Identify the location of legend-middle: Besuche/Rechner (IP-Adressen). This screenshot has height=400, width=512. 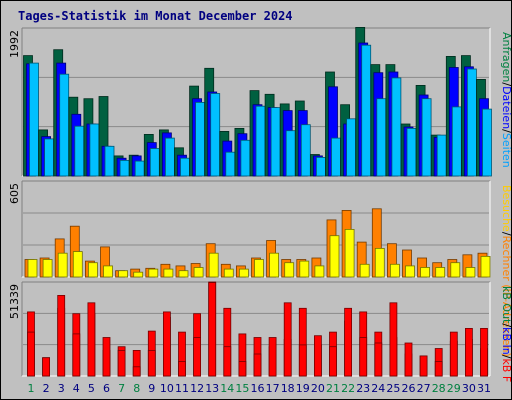
(506, 271).